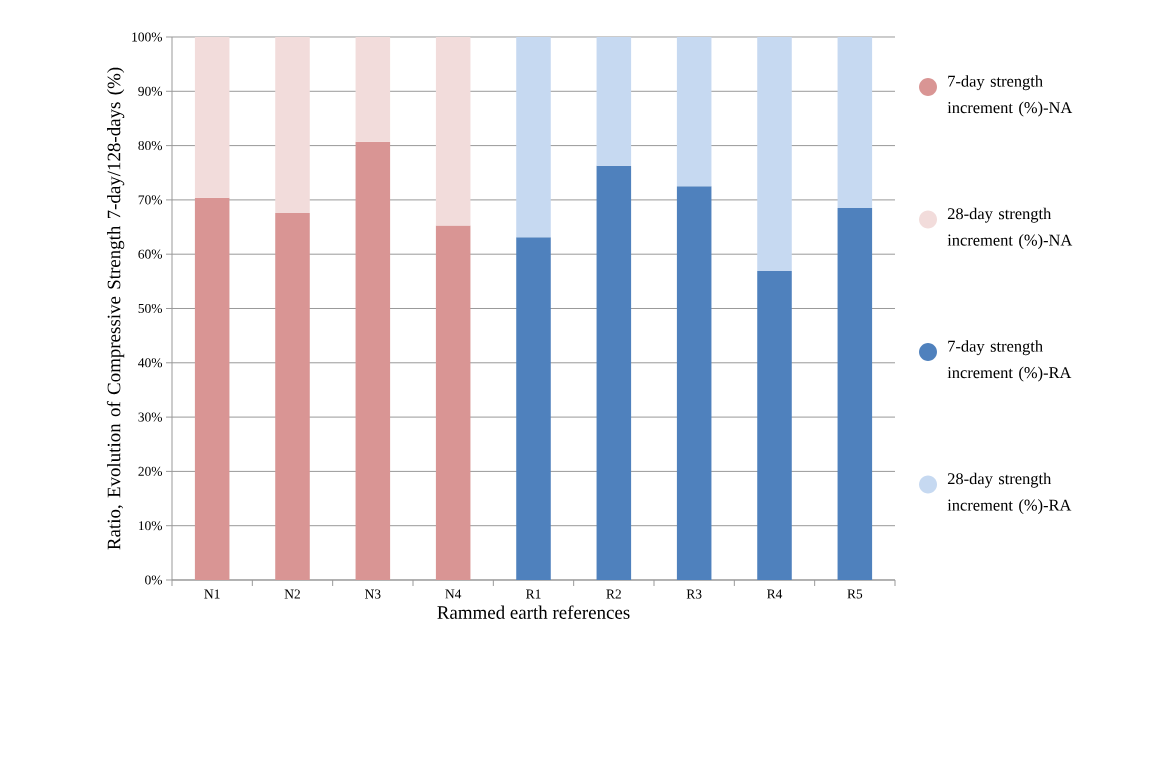 The width and height of the screenshot is (1153, 758). I want to click on legend-label: 28-day strength increment (%)-NA, so click(1010, 228).